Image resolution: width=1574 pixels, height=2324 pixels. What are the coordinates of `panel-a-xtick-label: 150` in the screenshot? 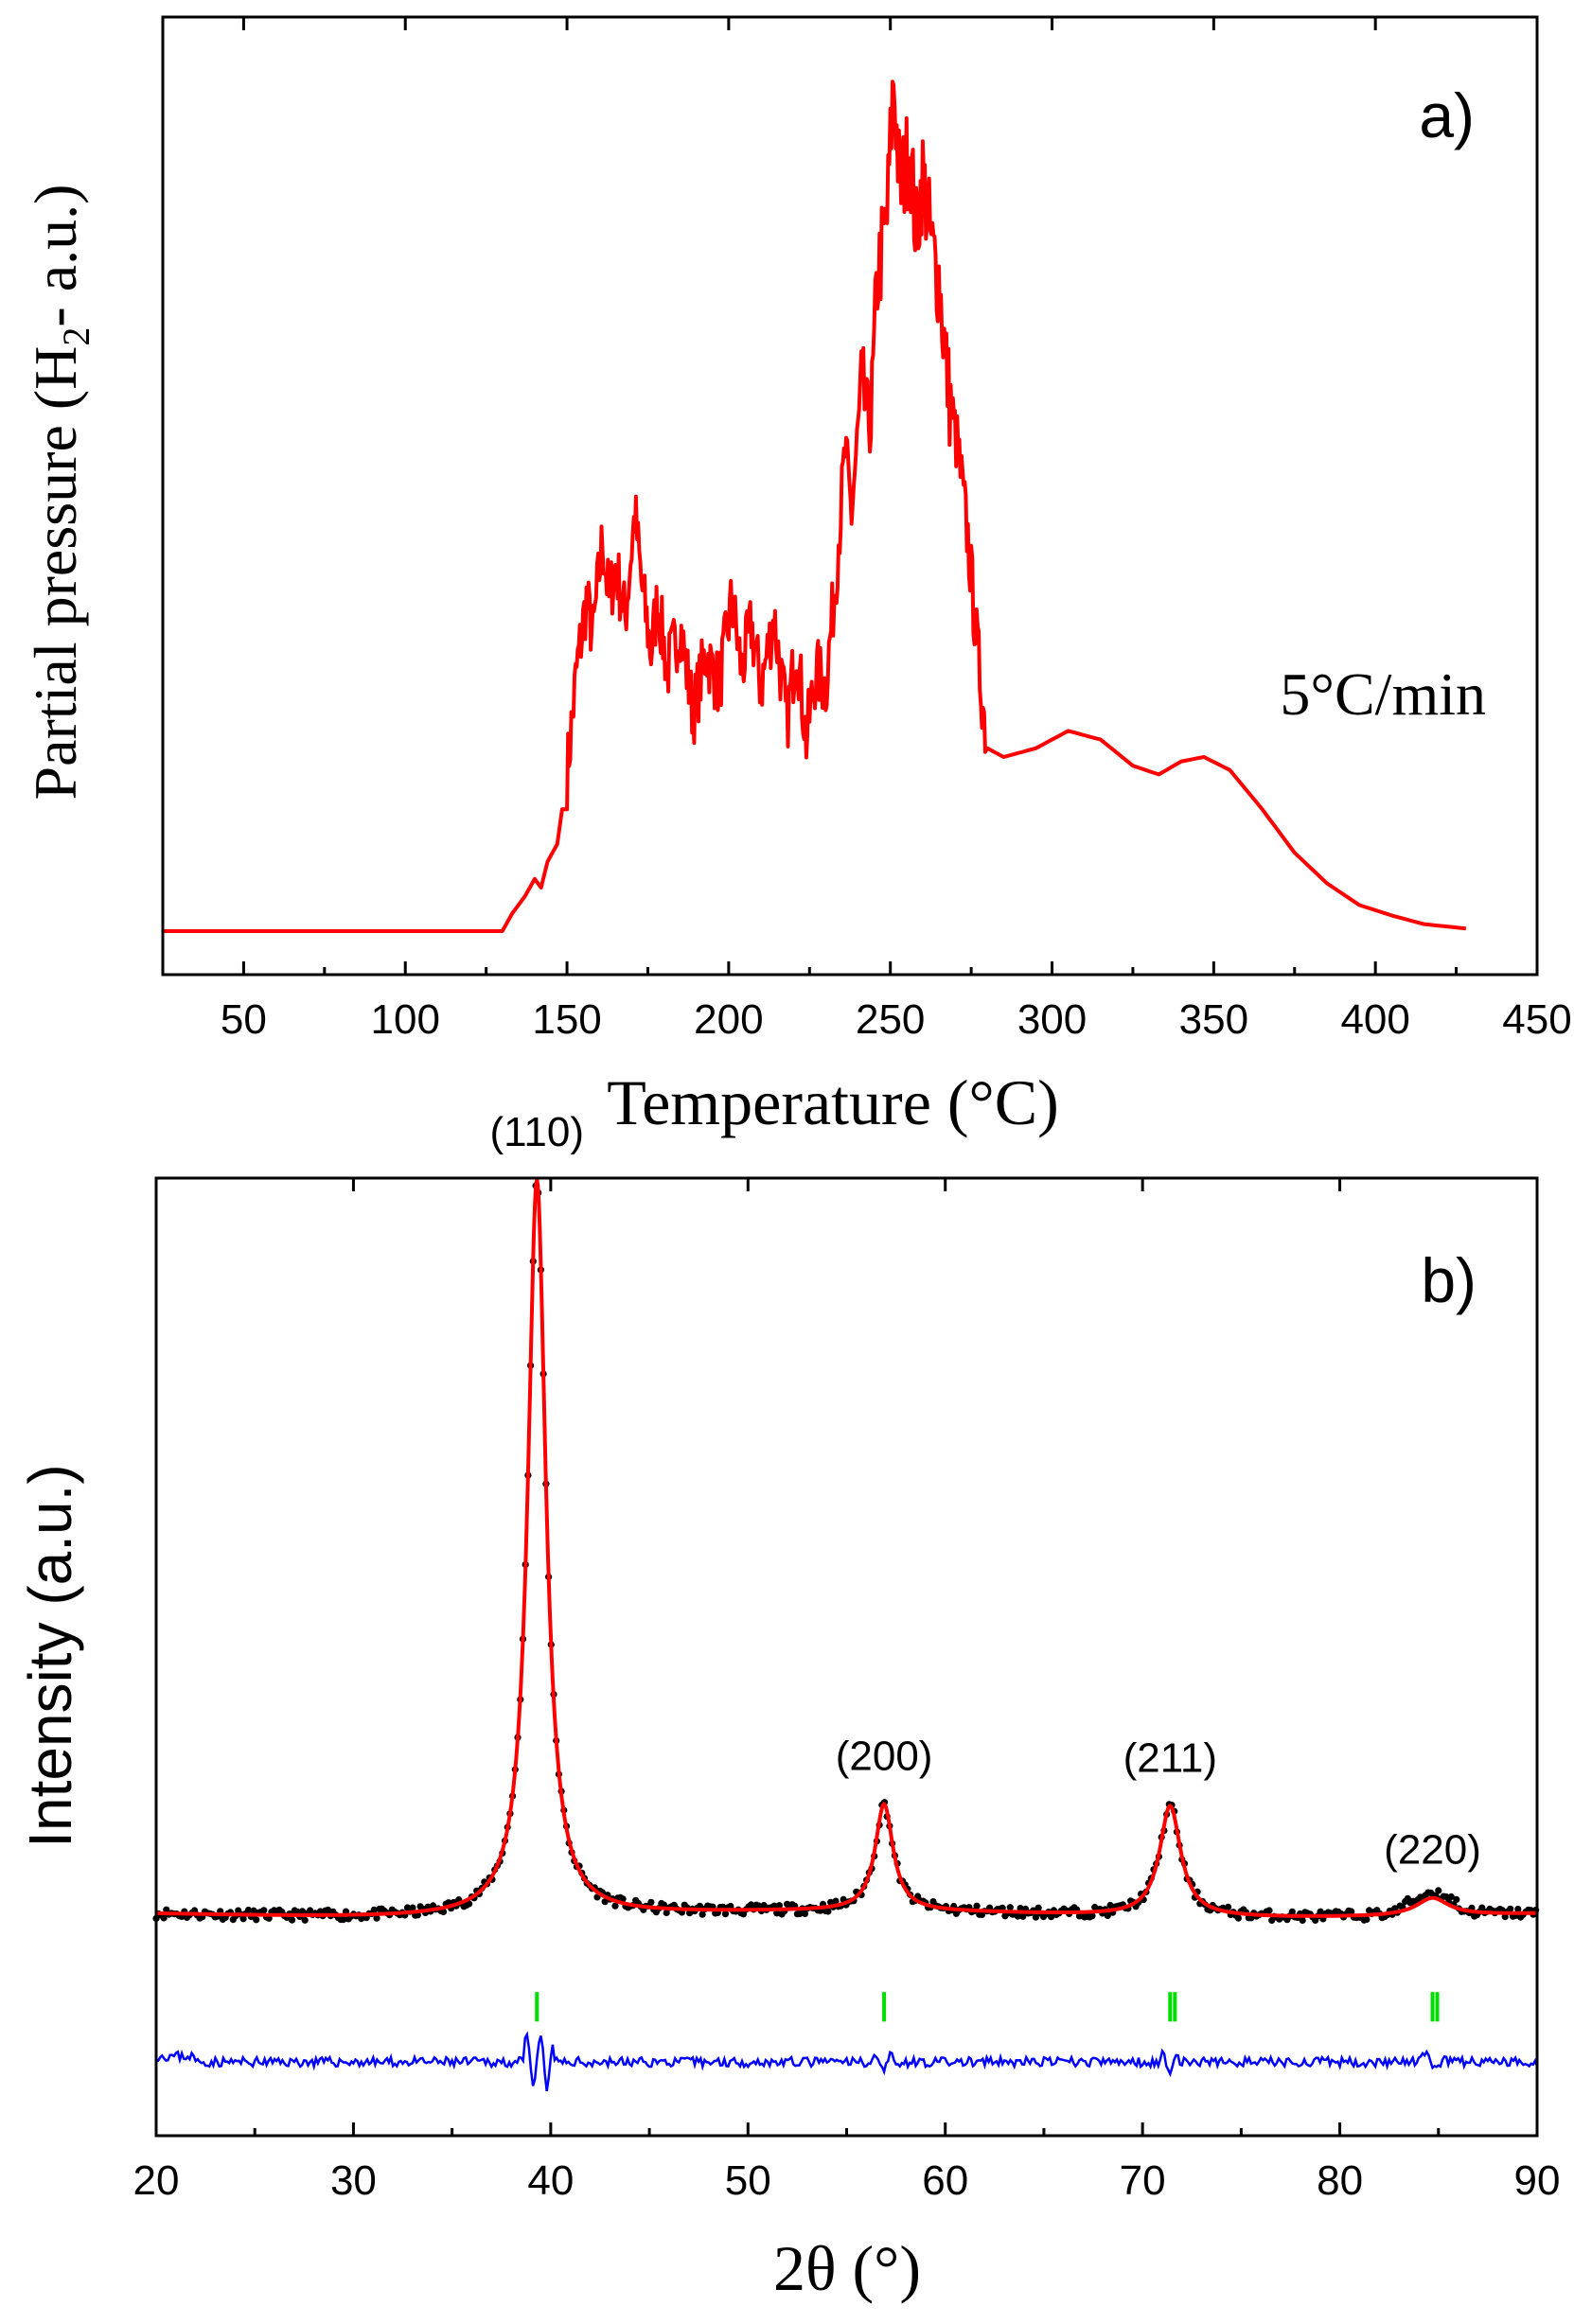 It's located at (566, 1019).